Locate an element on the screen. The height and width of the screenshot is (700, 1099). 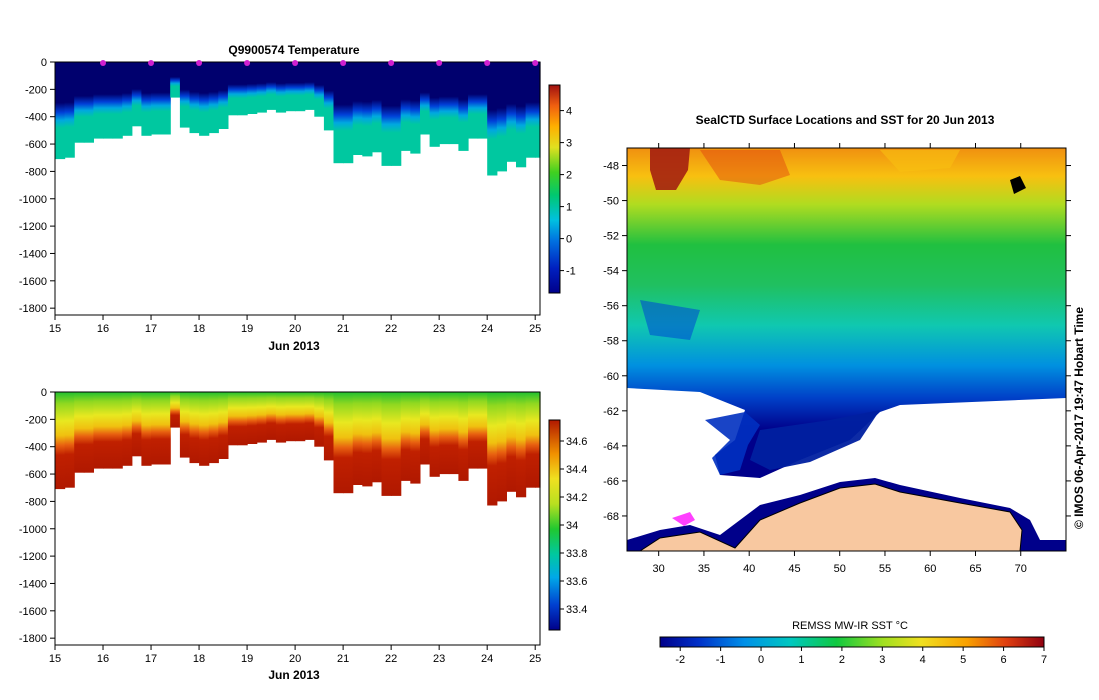
colorbar-tick-label: 0 is located at coordinates (569, 240).